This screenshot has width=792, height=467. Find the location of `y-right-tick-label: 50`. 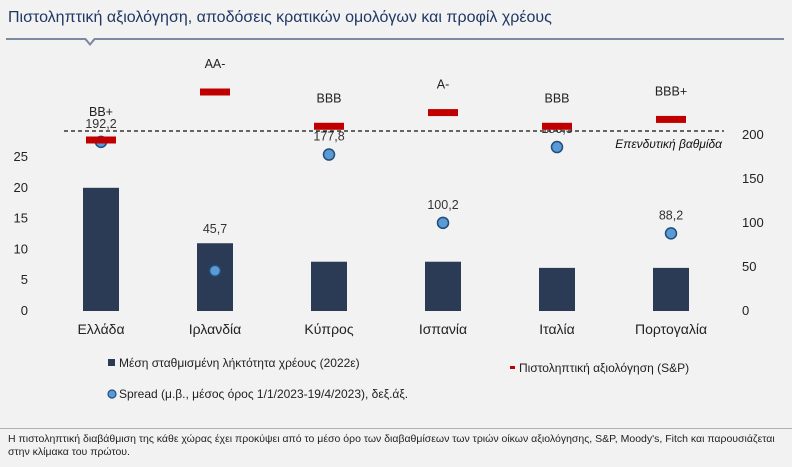

y-right-tick-label: 50 is located at coordinates (749, 266).